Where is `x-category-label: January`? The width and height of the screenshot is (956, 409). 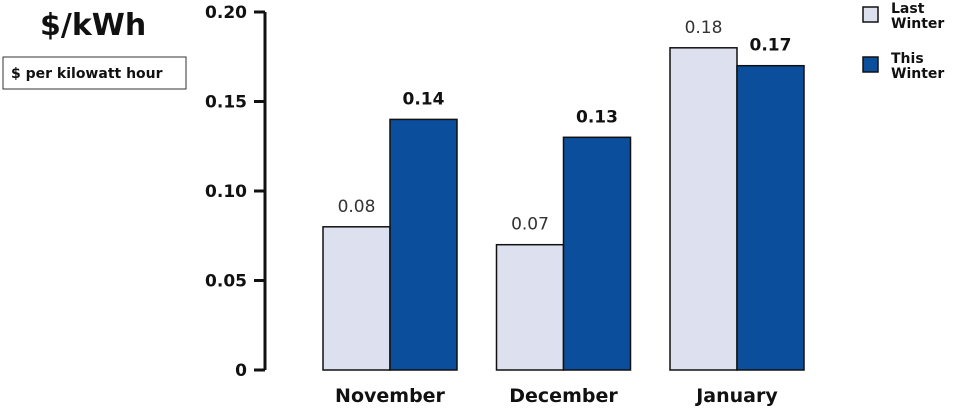 x-category-label: January is located at coordinates (736, 396).